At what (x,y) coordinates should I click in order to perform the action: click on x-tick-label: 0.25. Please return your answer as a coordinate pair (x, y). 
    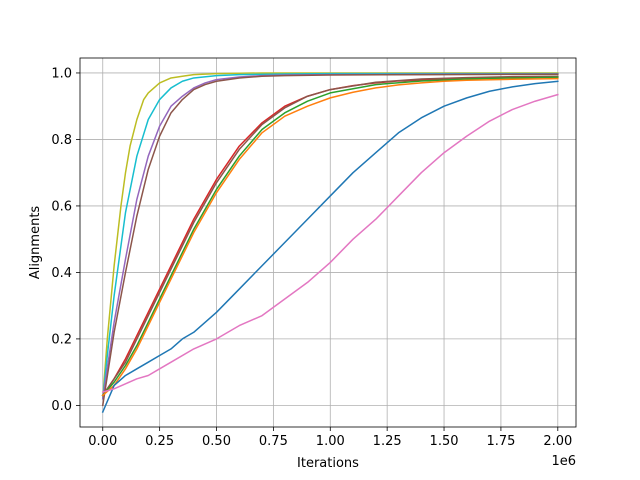
    Looking at the image, I should click on (159, 441).